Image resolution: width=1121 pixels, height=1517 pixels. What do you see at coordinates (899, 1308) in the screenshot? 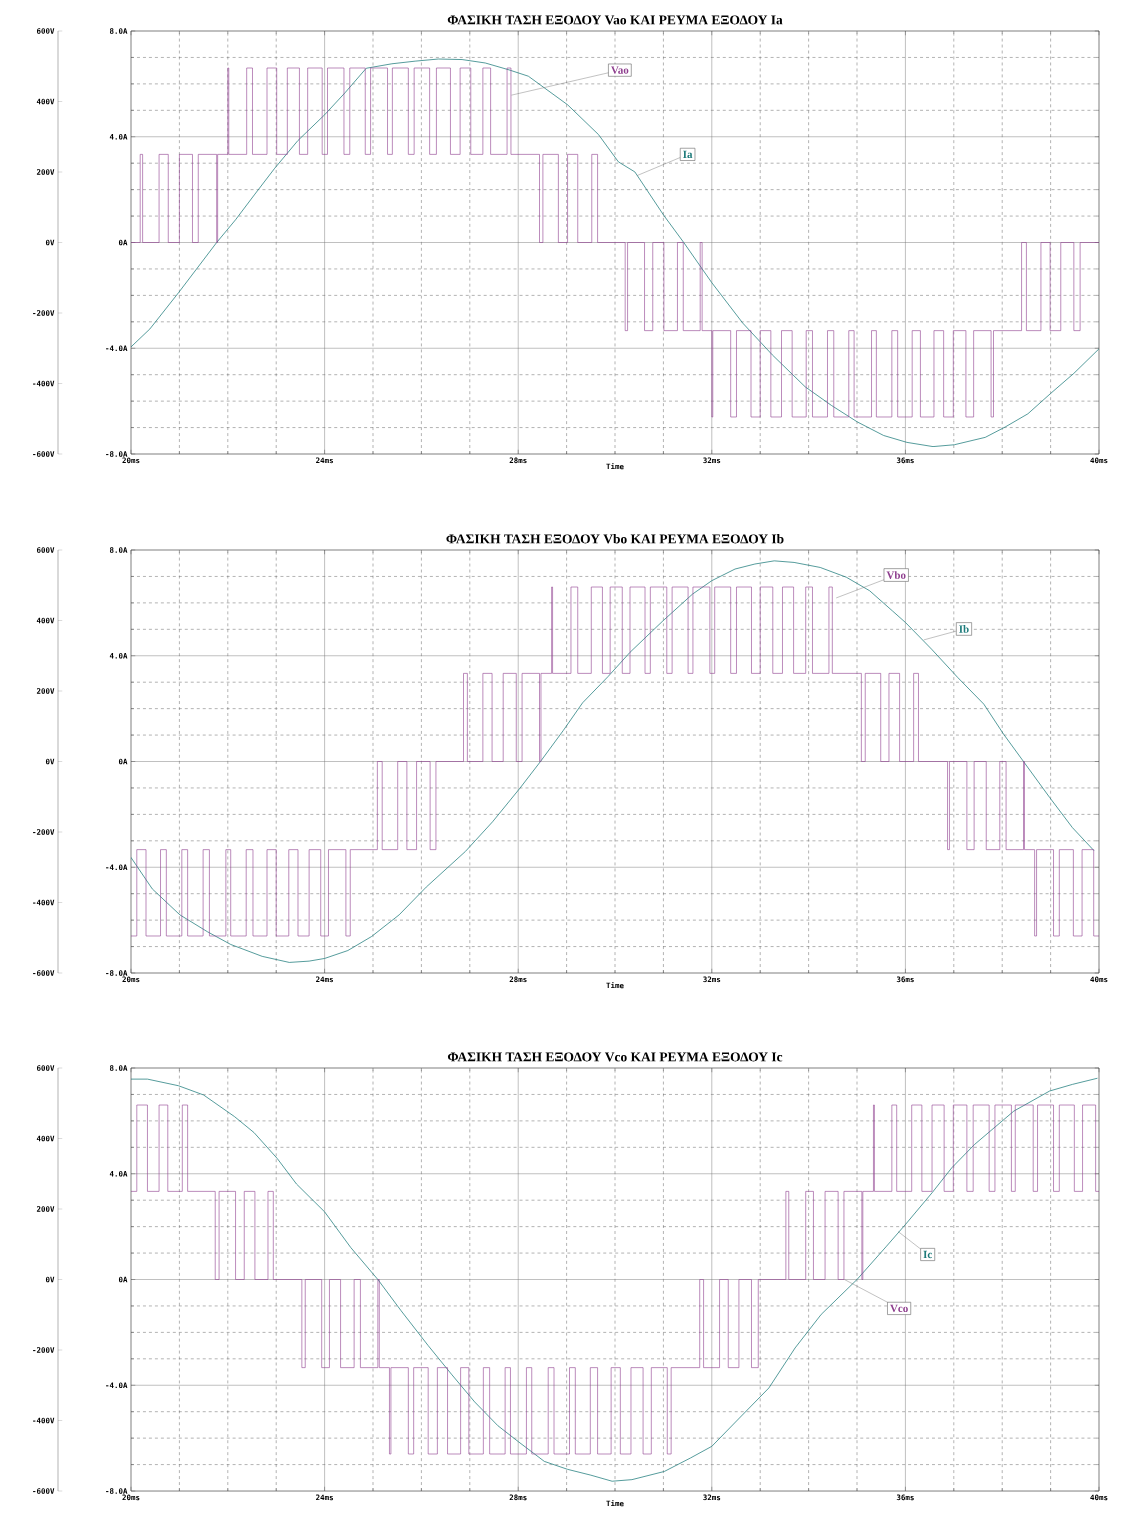
I see `text: Vco` at bounding box center [899, 1308].